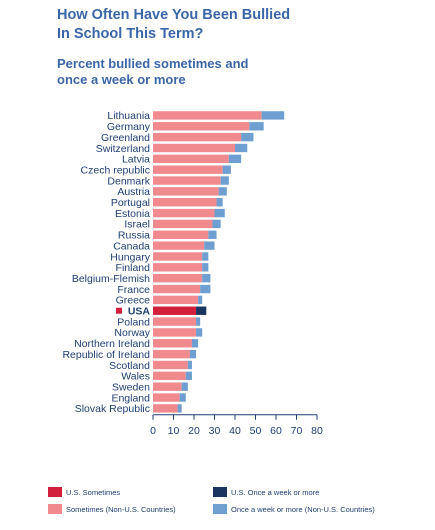 Image resolution: width=435 pixels, height=530 pixels. What do you see at coordinates (111, 279) in the screenshot?
I see `category-label-belgium-flemish: Belgium-Flemish` at bounding box center [111, 279].